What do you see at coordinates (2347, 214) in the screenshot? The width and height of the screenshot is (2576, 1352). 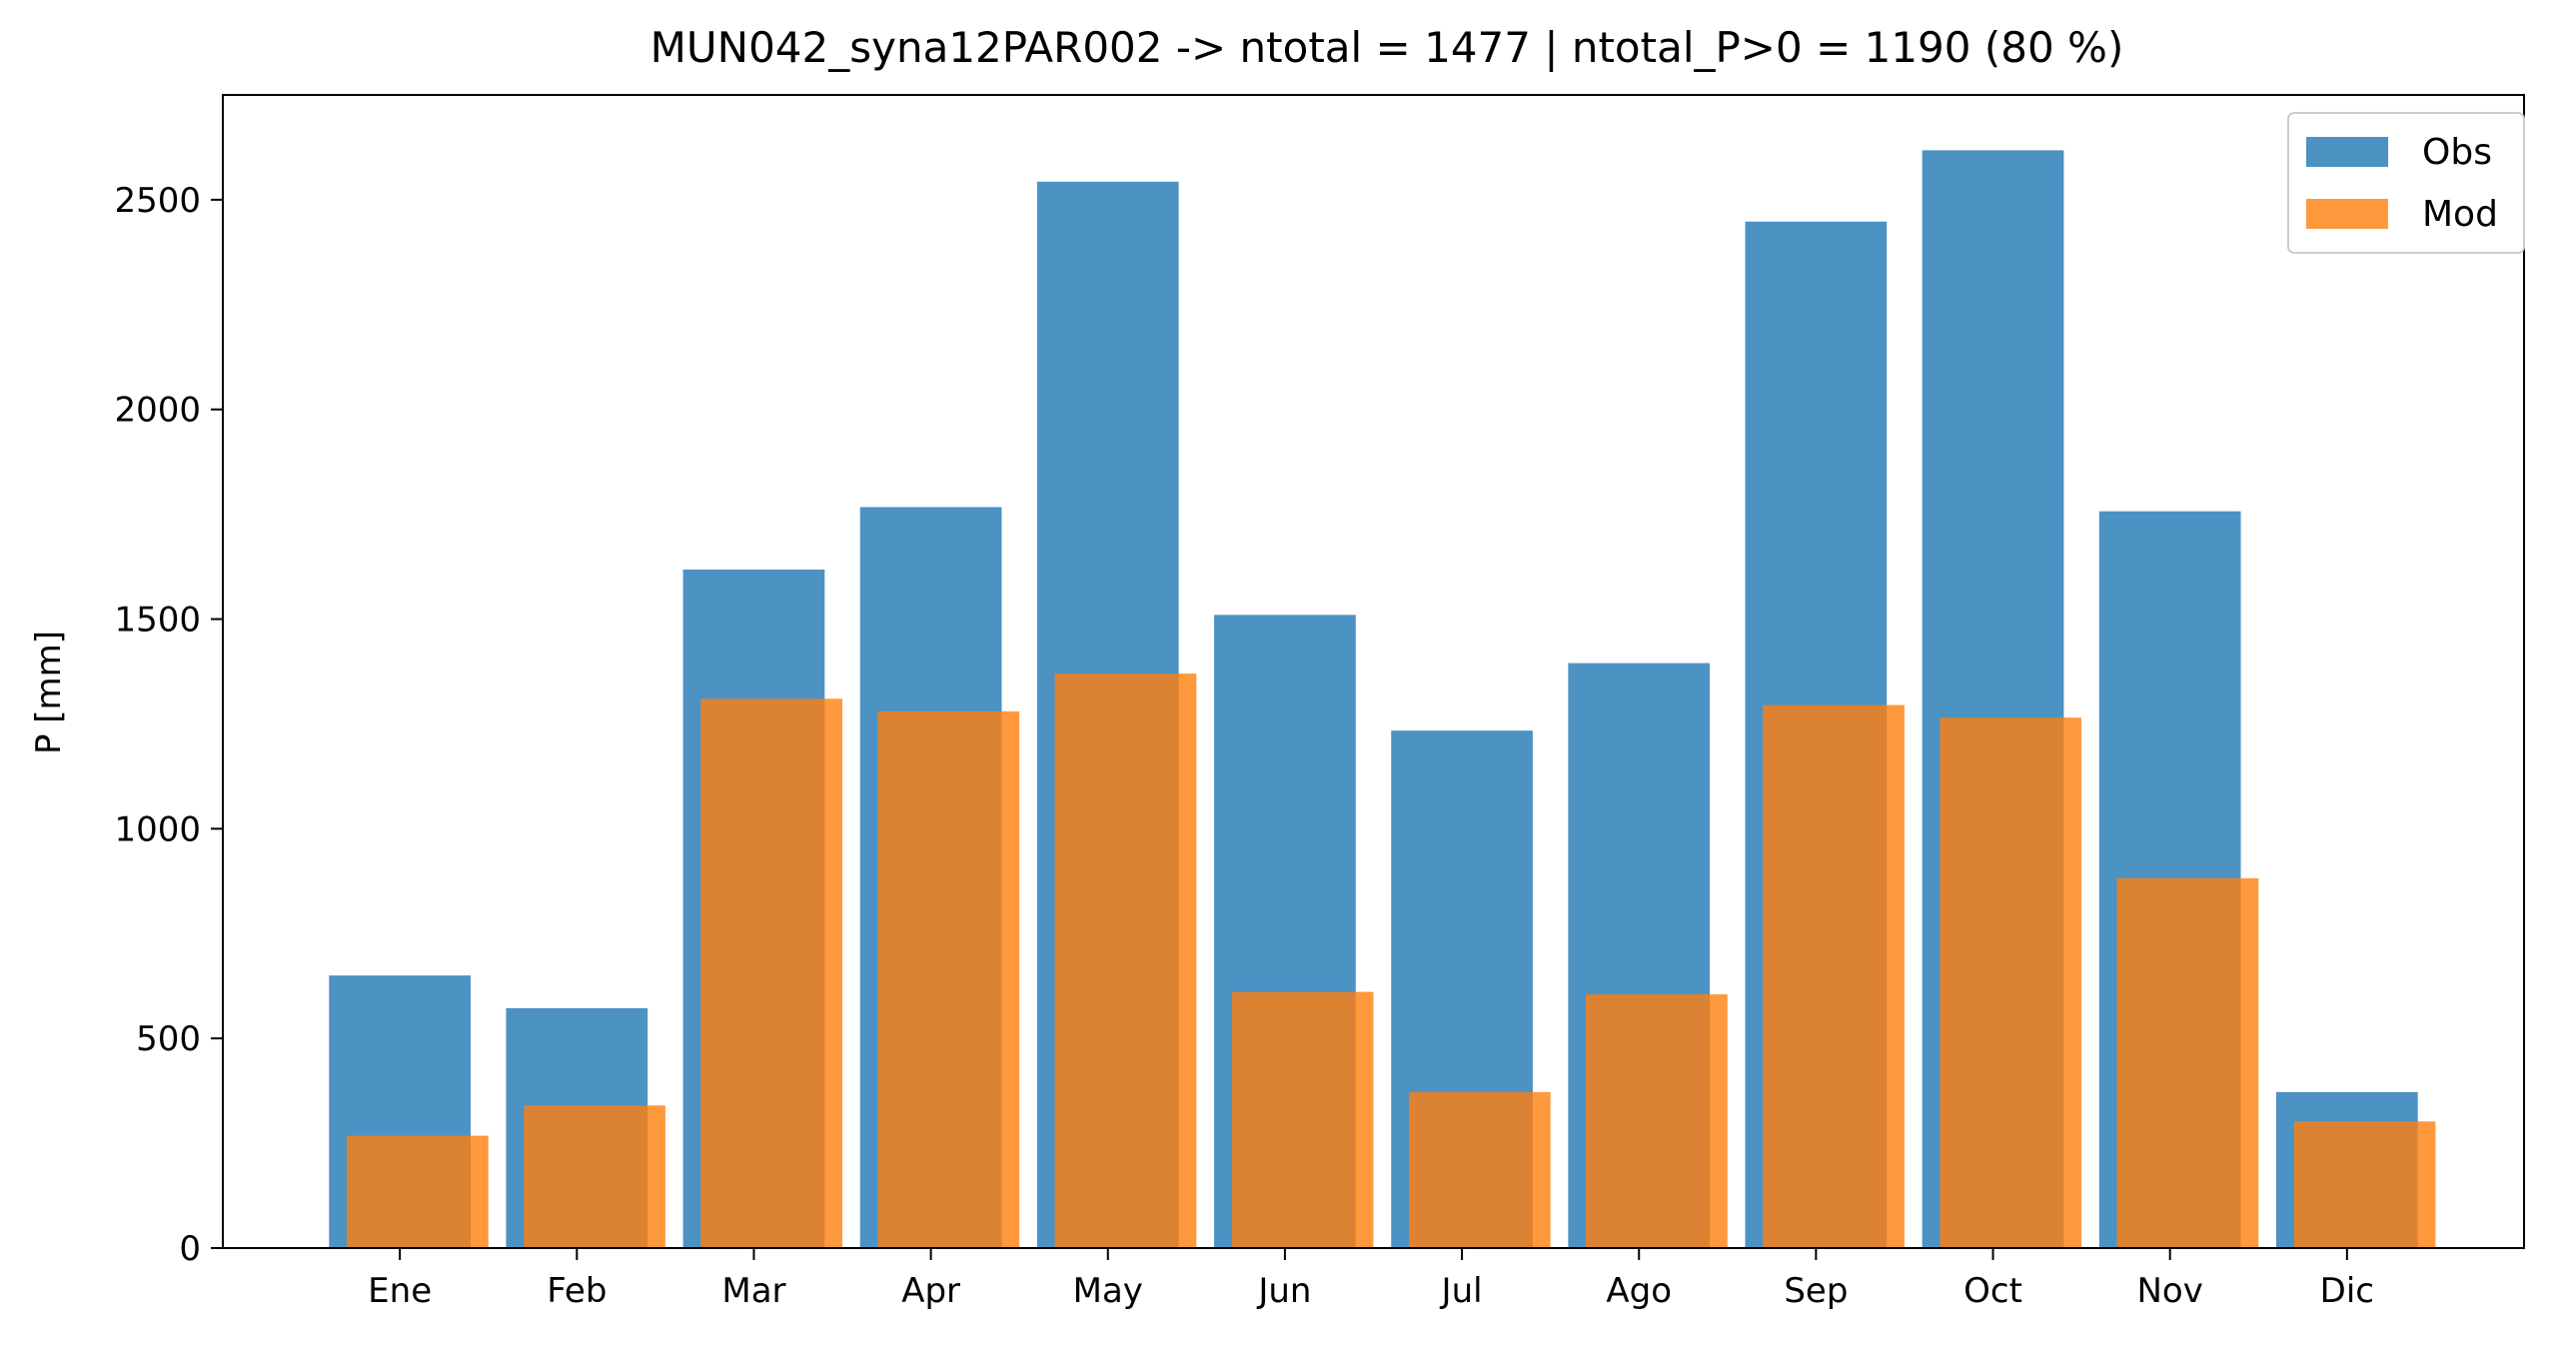 I see `legend-swatch-mod` at bounding box center [2347, 214].